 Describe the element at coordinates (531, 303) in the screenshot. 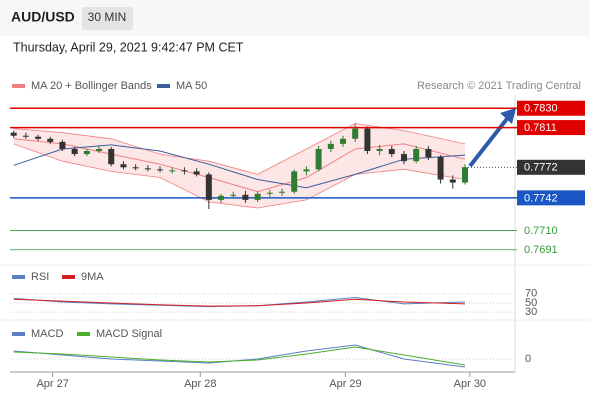

I see `y-tick-label: 50` at that location.